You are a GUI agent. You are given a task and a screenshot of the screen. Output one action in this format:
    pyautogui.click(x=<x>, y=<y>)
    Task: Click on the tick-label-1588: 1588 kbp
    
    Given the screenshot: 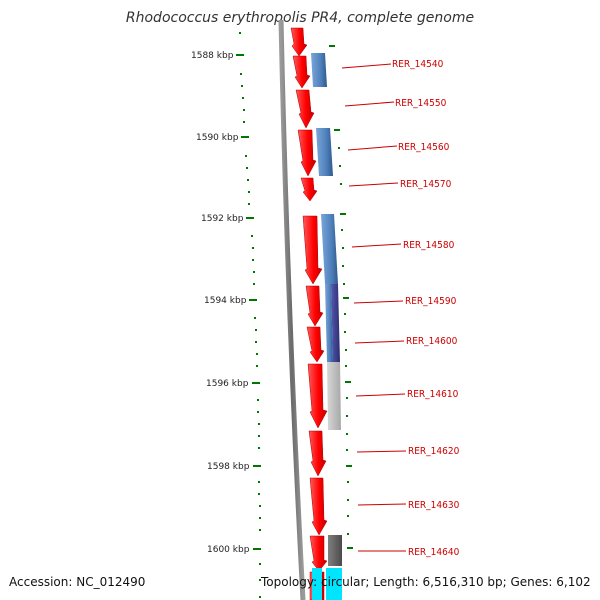 What is the action you would take?
    pyautogui.click(x=212, y=56)
    